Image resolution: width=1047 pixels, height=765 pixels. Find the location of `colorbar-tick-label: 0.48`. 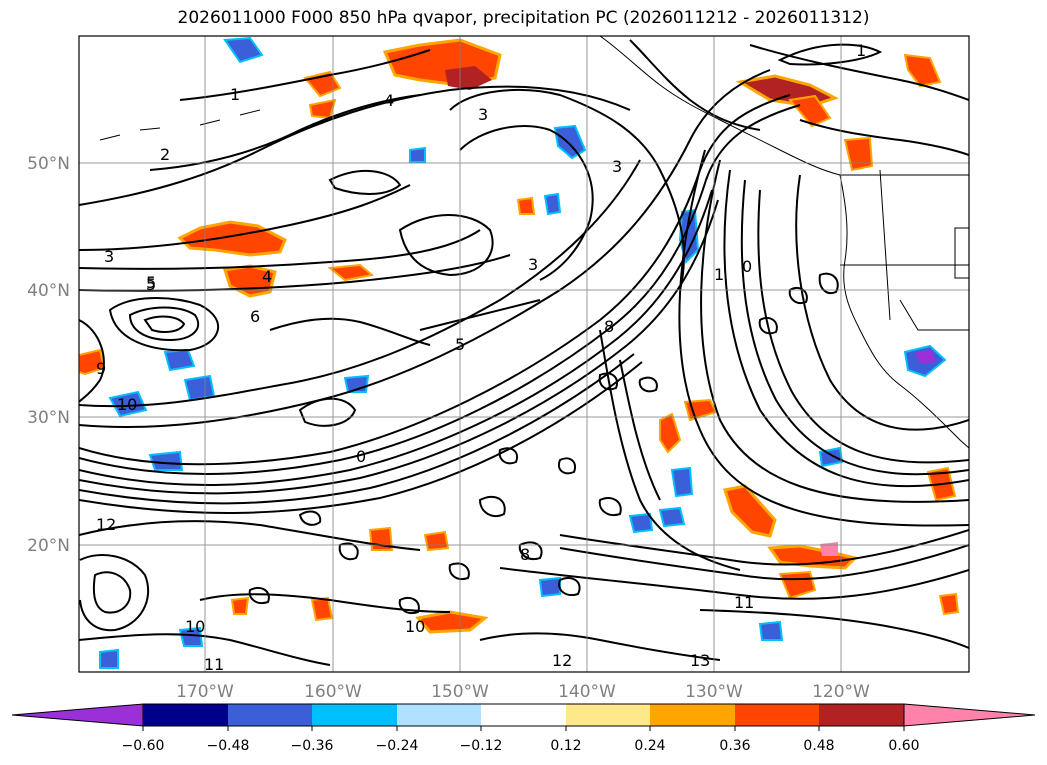

colorbar-tick-label: 0.48 is located at coordinates (818, 746).